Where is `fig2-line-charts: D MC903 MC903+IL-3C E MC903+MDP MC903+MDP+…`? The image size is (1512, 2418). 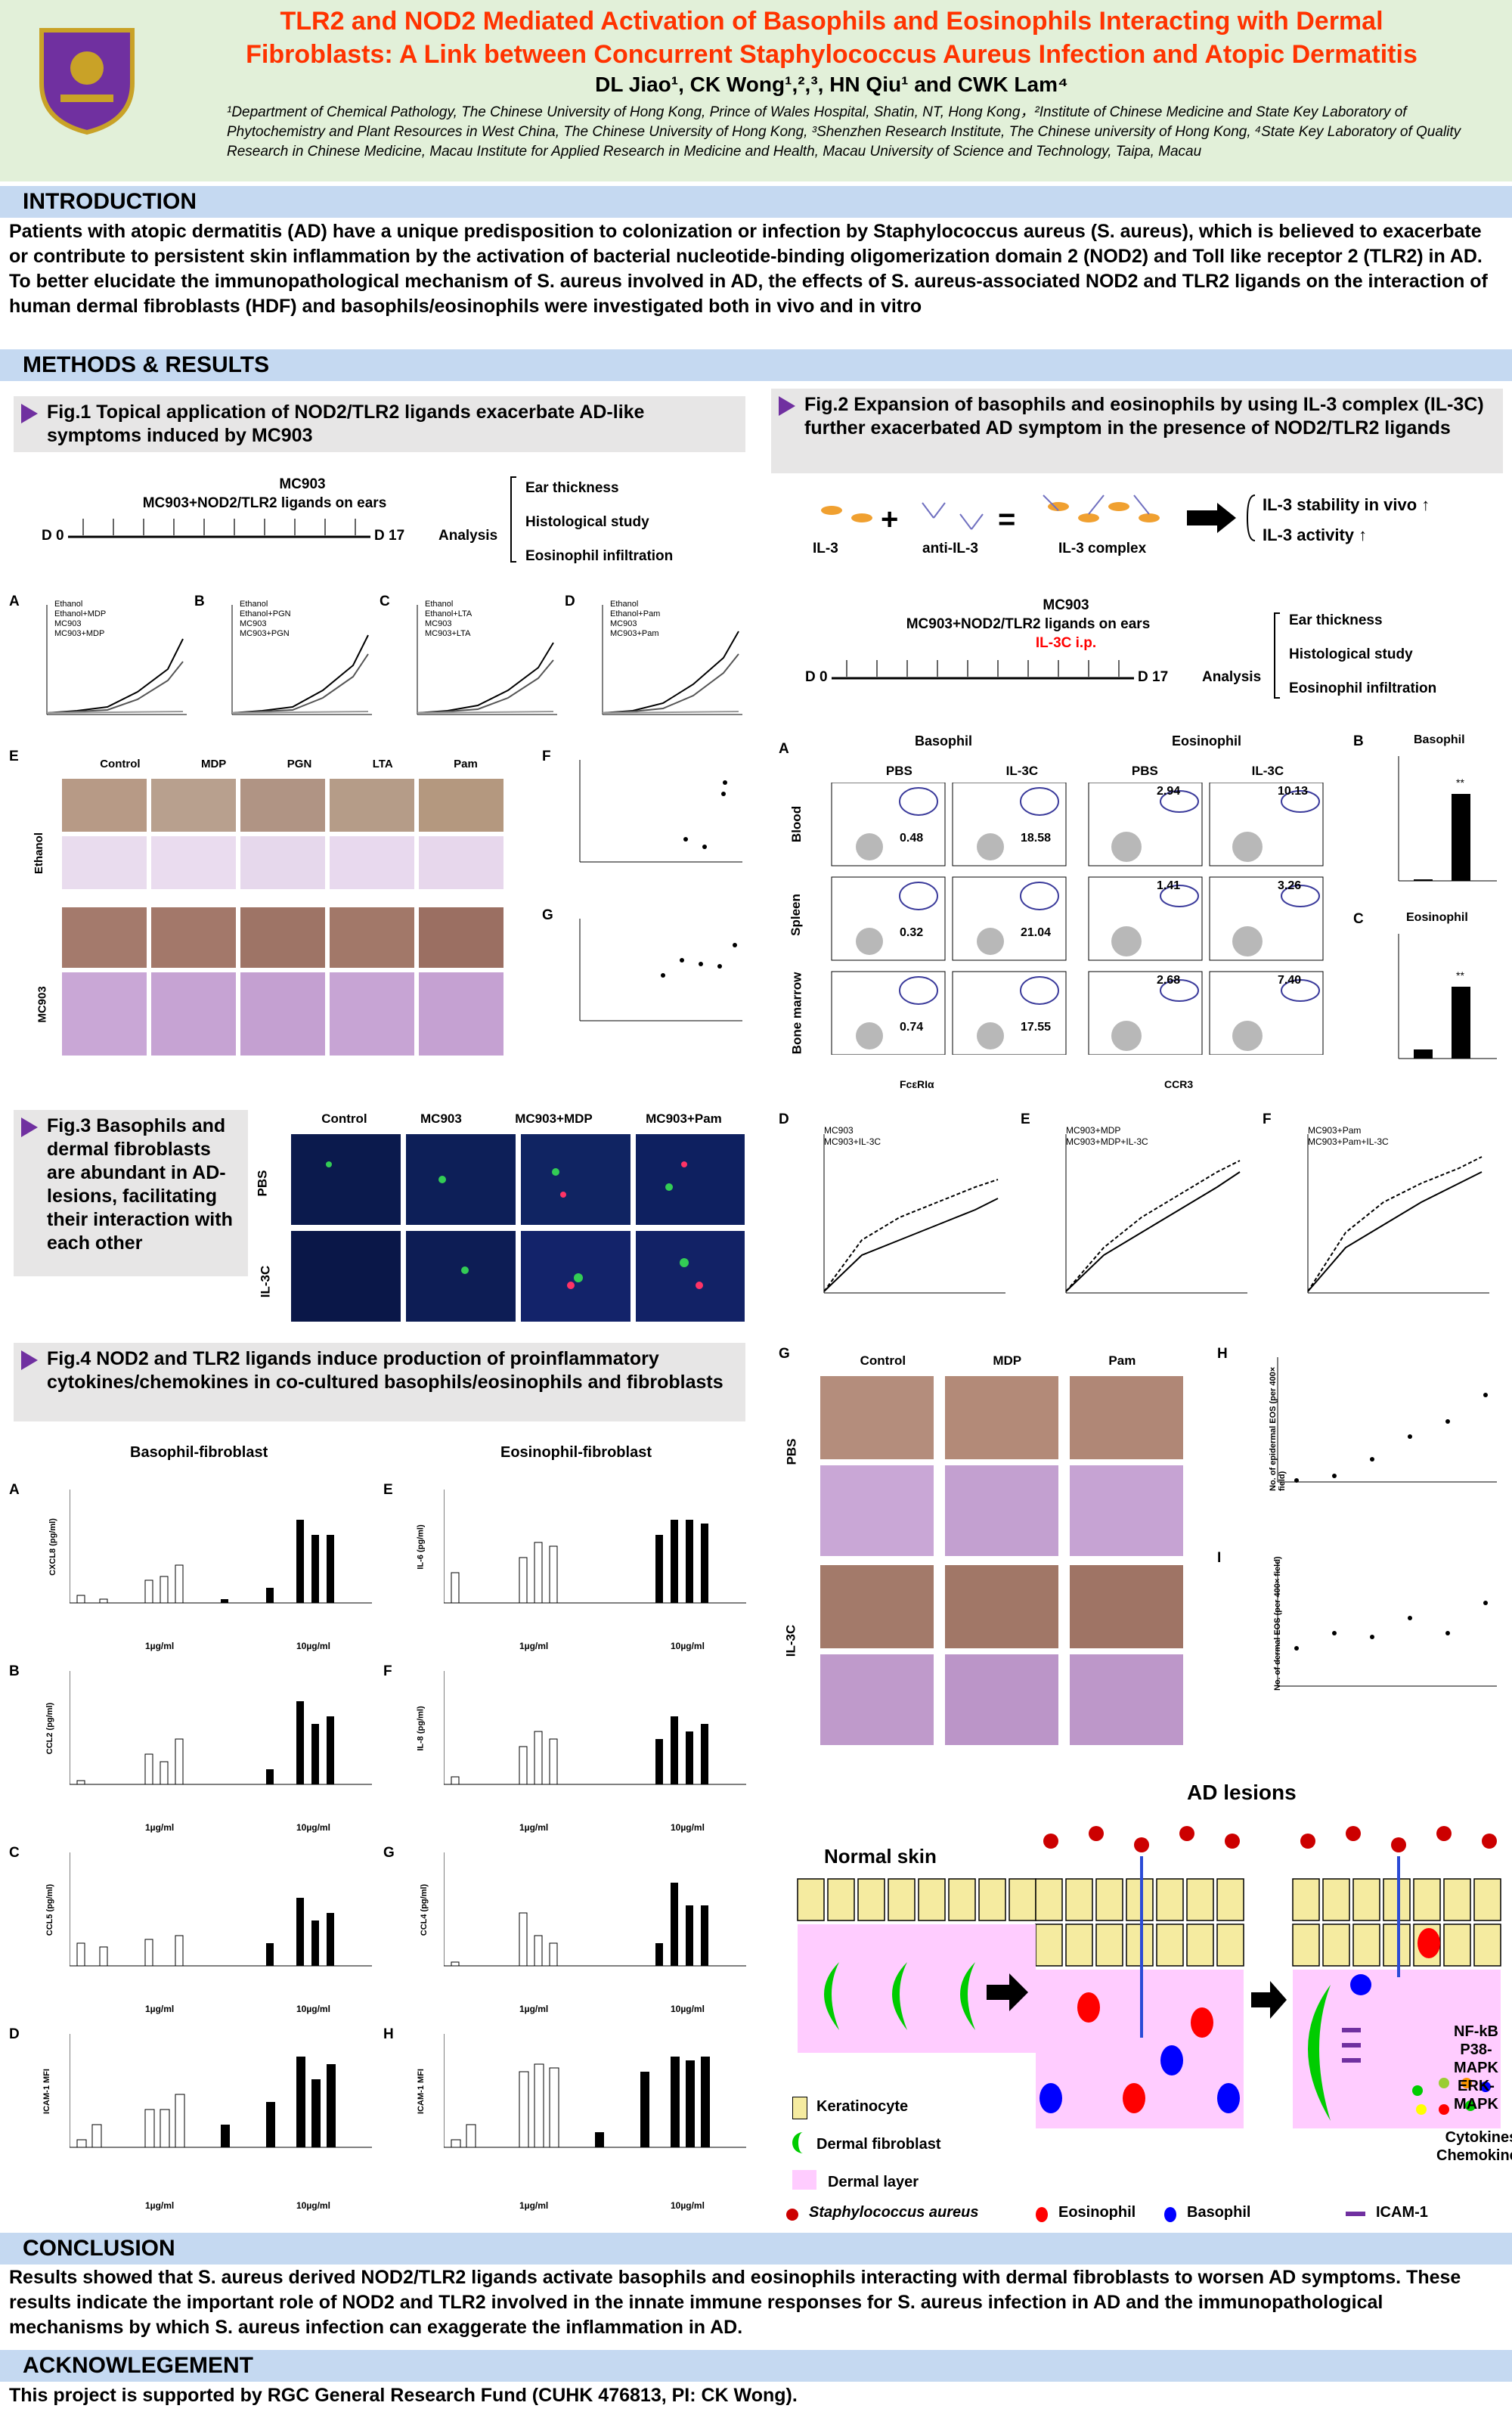
fig2-line-charts: D MC903 MC903+IL-3C E MC903+MDP MC903+MDP+… is located at coordinates (1141, 1224).